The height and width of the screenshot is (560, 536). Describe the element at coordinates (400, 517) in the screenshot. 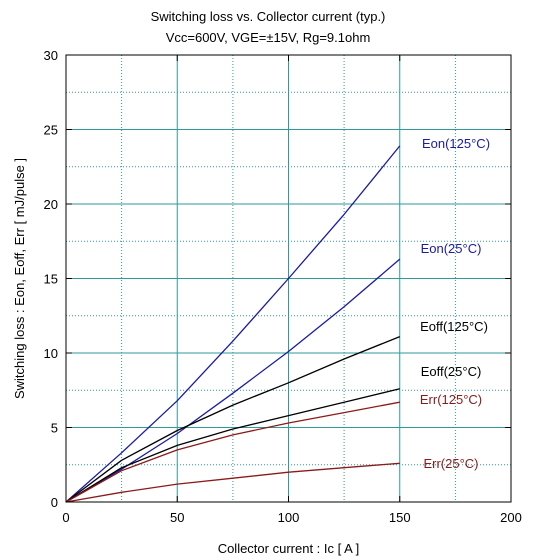

I see `x-tick-label: 150` at that location.